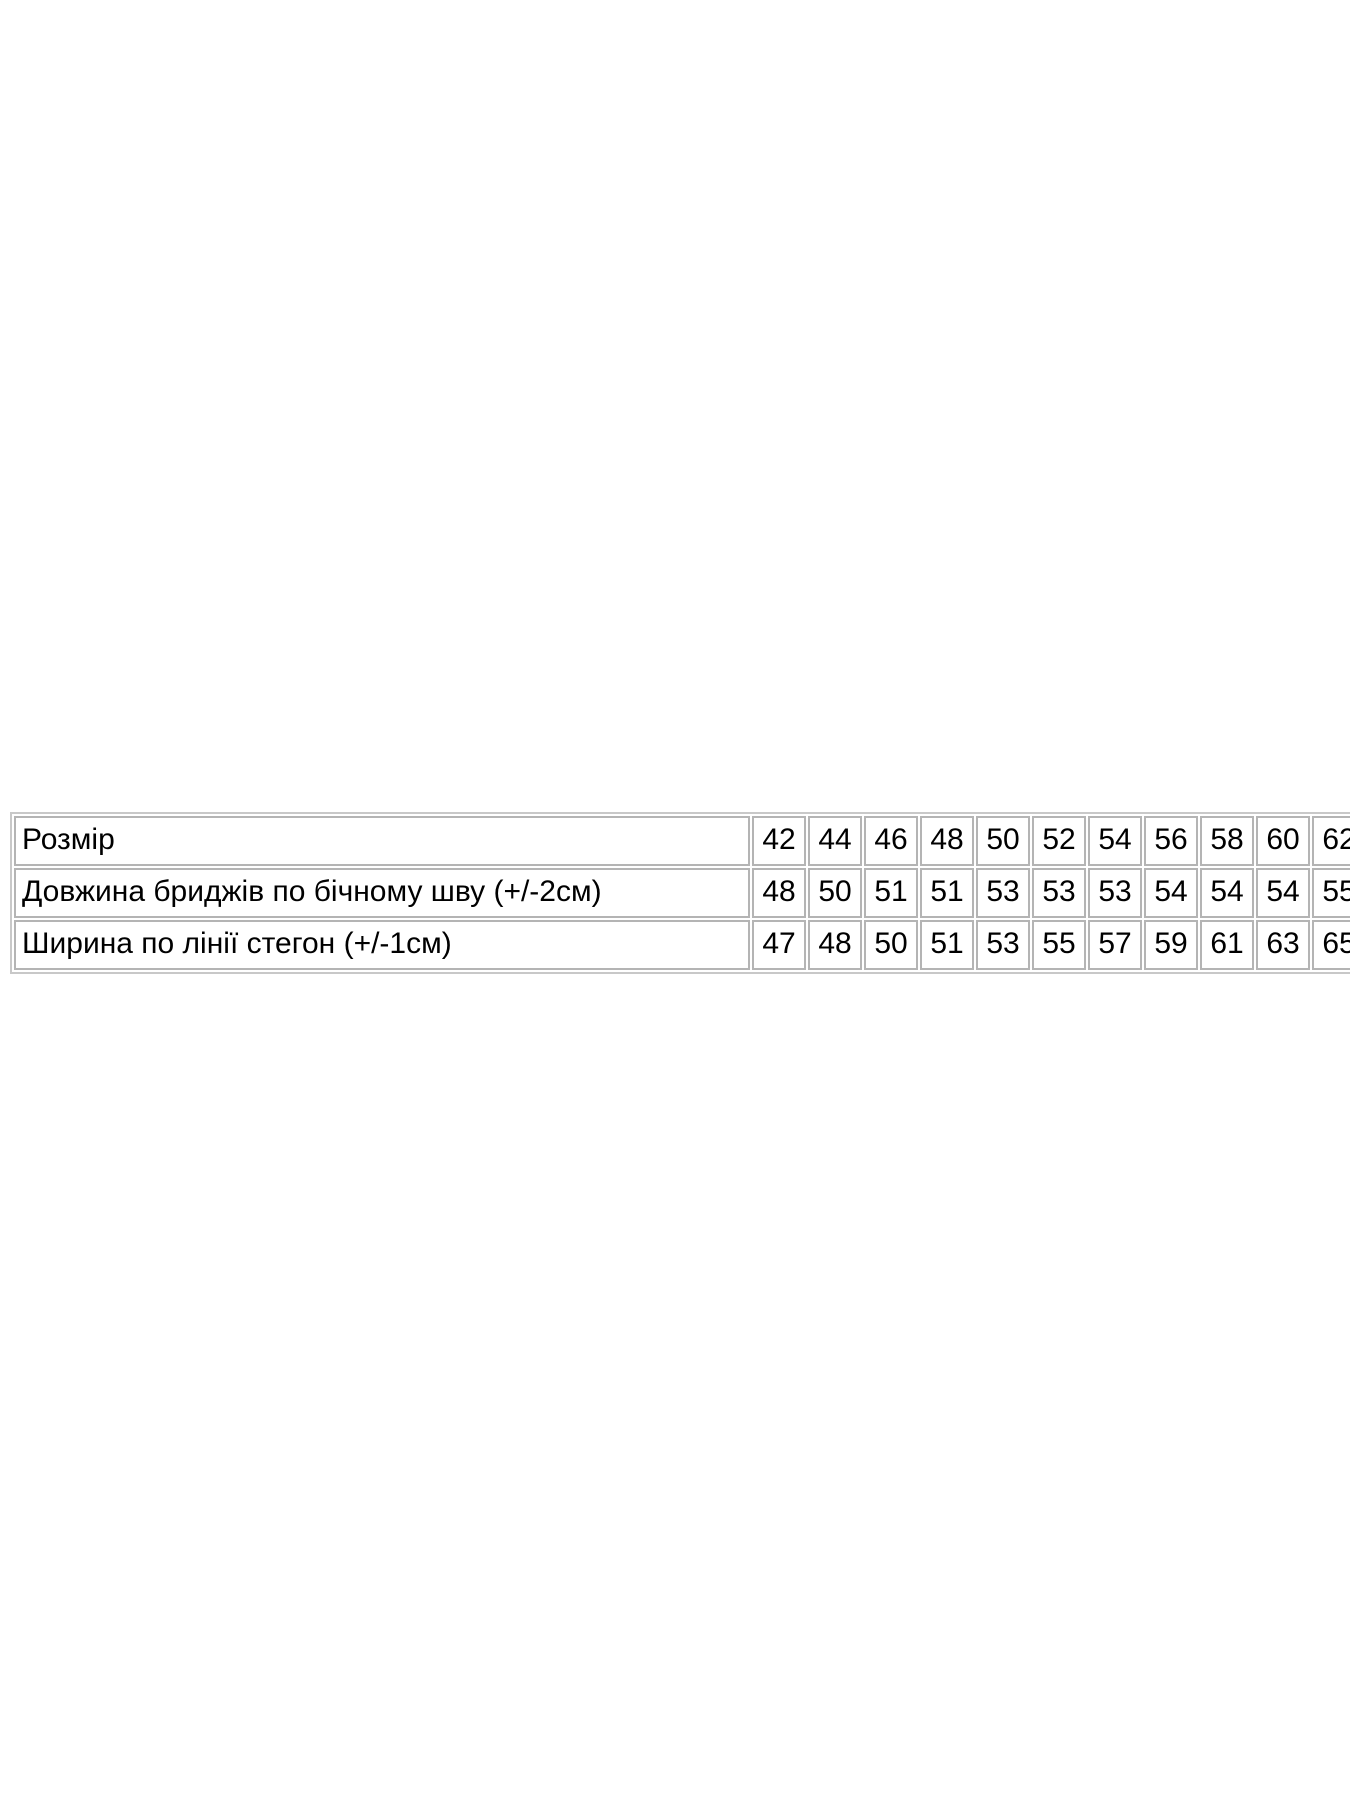  What do you see at coordinates (1171, 841) in the screenshot?
I see `size-value: 56` at bounding box center [1171, 841].